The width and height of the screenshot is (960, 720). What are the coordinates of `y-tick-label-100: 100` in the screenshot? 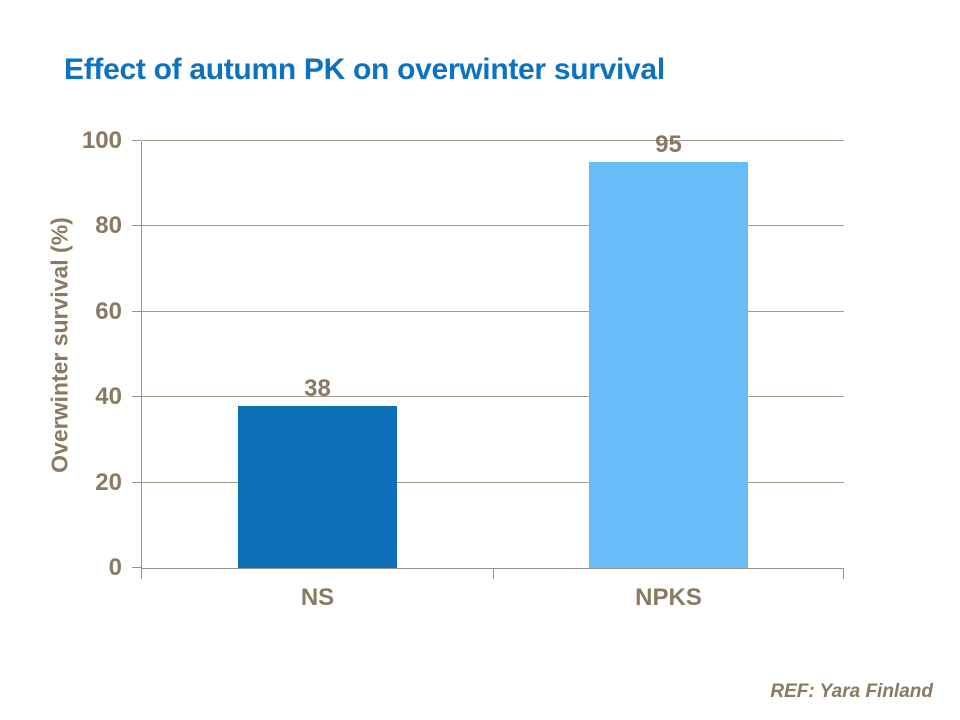 It's located at (101, 140).